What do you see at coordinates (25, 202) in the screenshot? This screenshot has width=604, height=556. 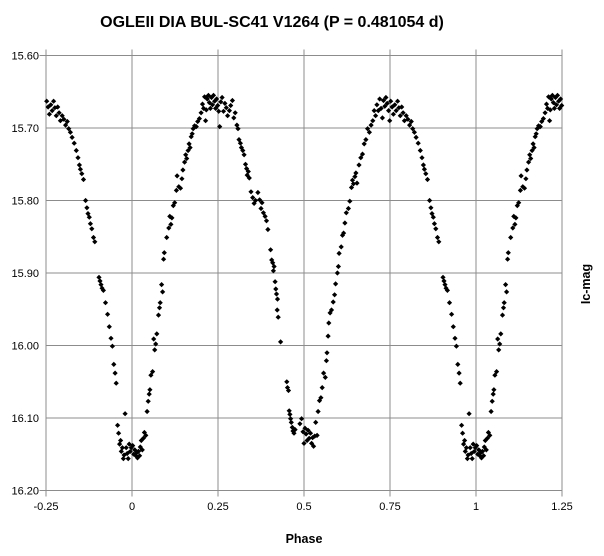 I see `y-tick-label: 15.80` at bounding box center [25, 202].